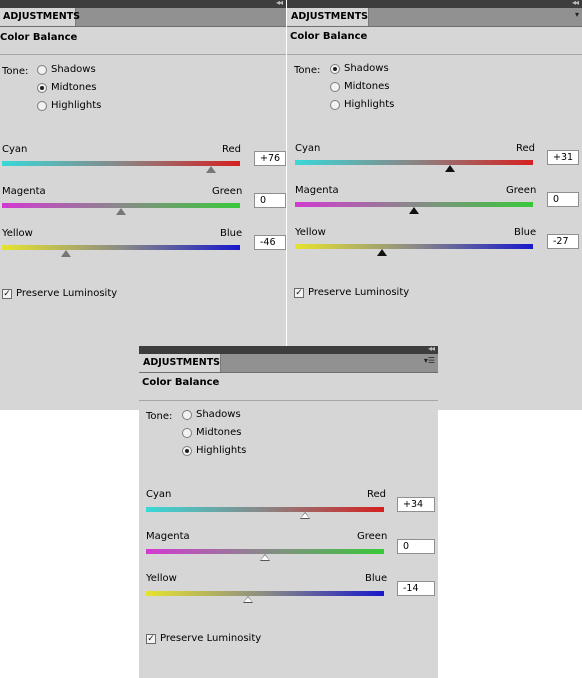 The image size is (582, 678). Describe the element at coordinates (563, 241) in the screenshot. I see `yellow-blue-value-input: -27` at that location.